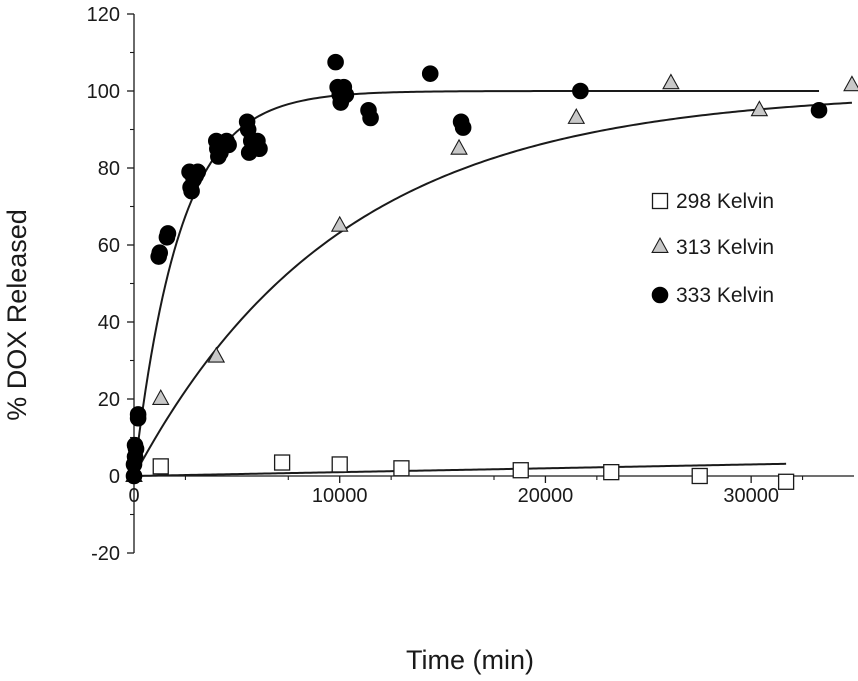 Image resolution: width=858 pixels, height=681 pixels. What do you see at coordinates (109, 323) in the screenshot?
I see `y-tick-label: 40` at bounding box center [109, 323].